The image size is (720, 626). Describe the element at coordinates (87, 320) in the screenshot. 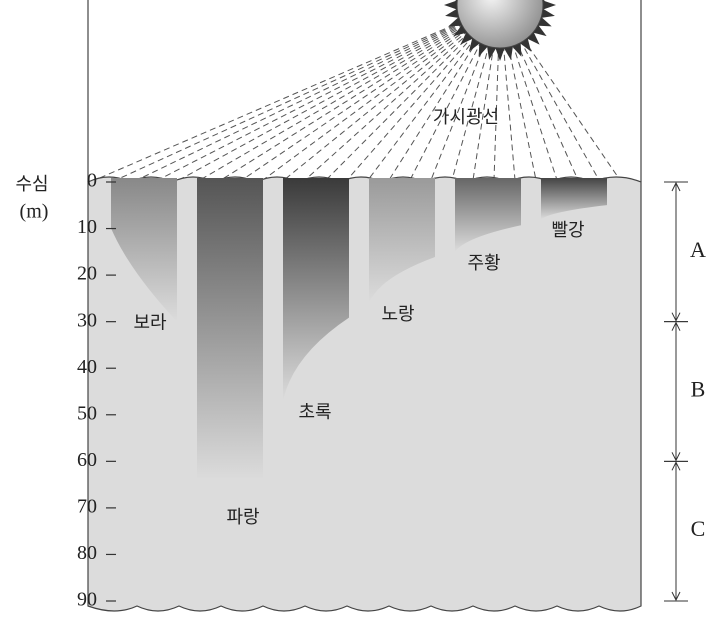

I see `tick-label: 30` at that location.